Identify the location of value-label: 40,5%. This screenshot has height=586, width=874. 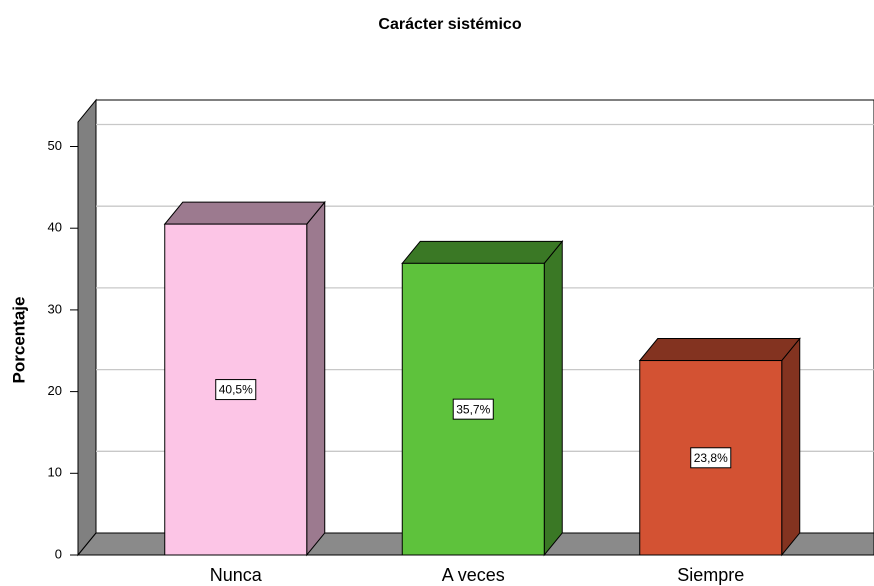
(236, 390).